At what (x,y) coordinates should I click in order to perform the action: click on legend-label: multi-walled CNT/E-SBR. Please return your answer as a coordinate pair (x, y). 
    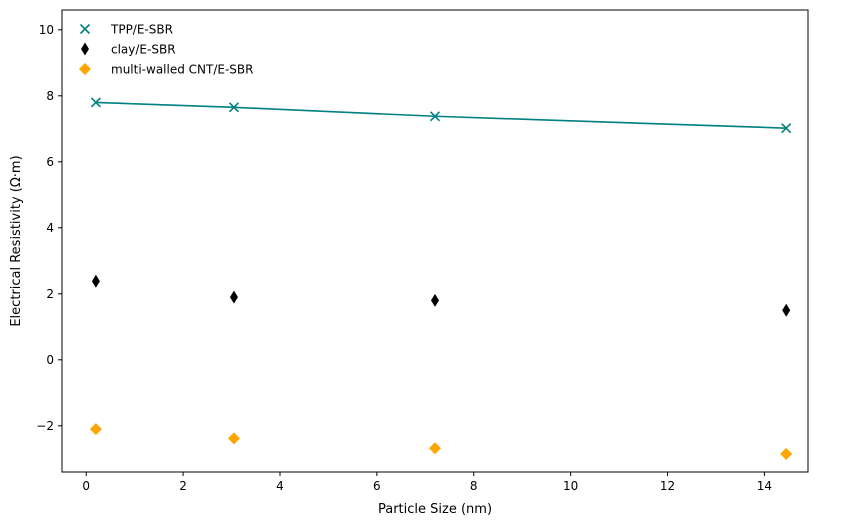
    Looking at the image, I should click on (182, 70).